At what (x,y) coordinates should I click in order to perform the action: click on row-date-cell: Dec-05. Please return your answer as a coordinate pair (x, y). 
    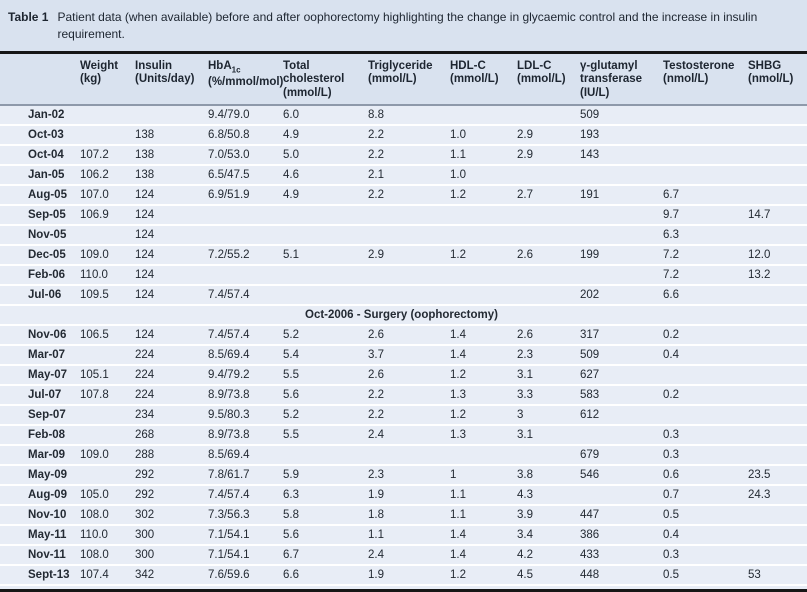
    Looking at the image, I should click on (40, 256).